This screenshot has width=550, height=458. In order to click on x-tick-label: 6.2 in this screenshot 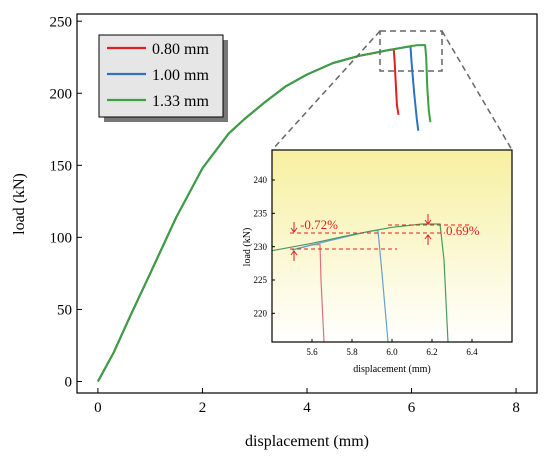, I will do `click(431, 352)`.